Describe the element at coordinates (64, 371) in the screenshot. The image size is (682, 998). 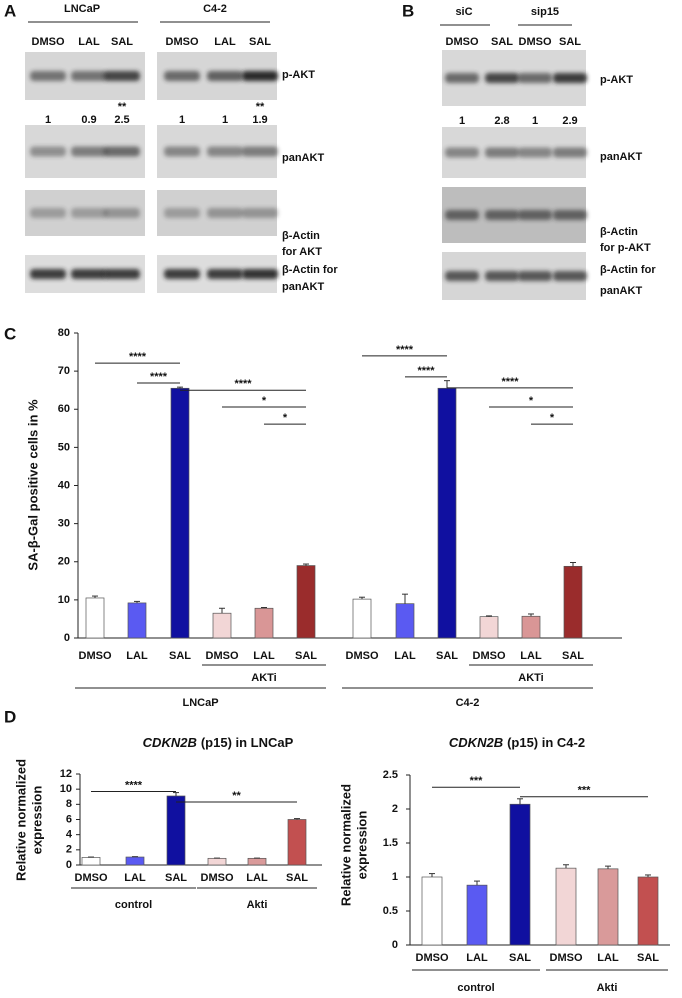
I see `y-tick-label: 70` at that location.